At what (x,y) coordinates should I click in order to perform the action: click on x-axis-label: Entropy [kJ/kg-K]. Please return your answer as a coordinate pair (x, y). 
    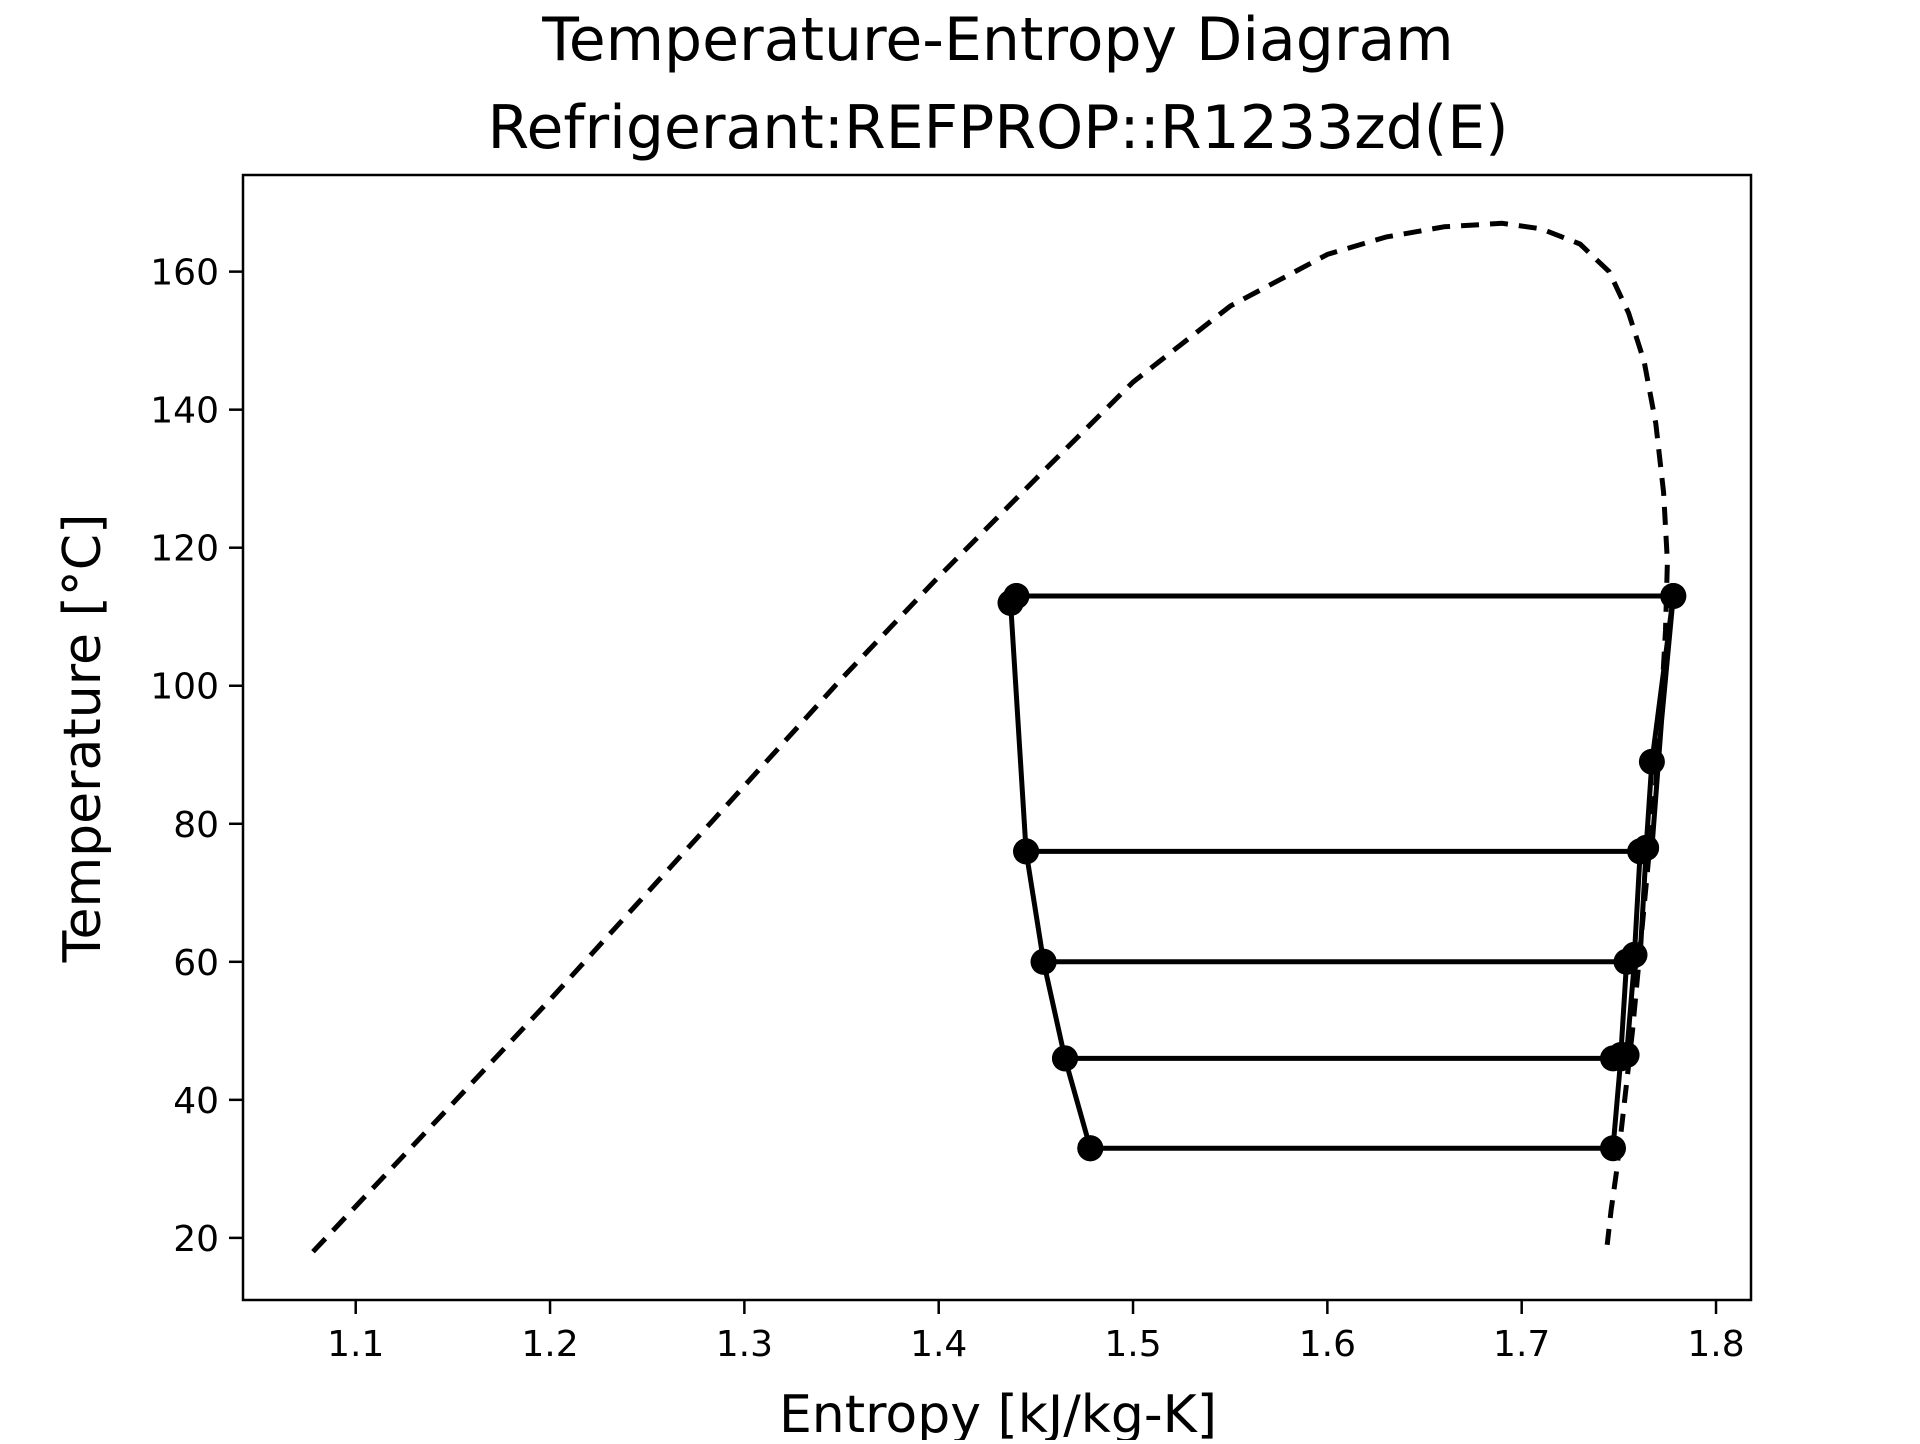
    Looking at the image, I should click on (998, 1412).